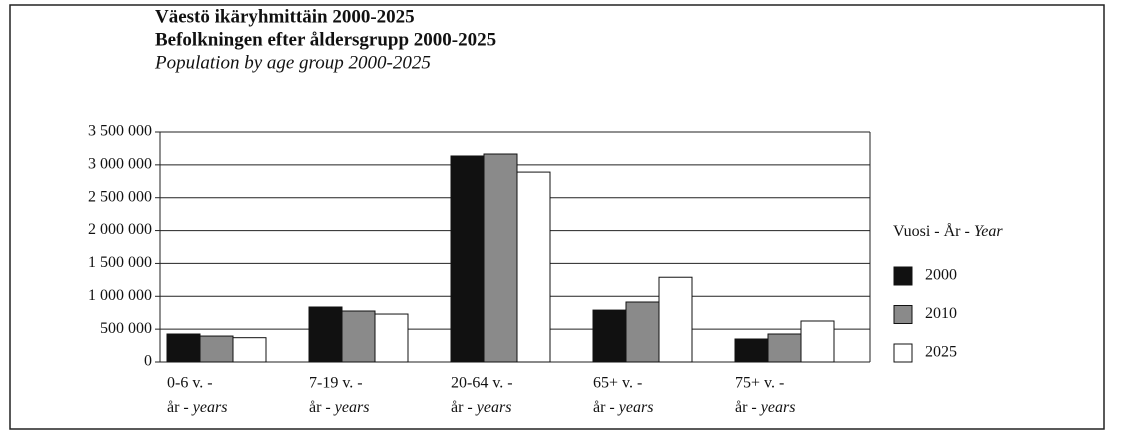 This screenshot has width=1121, height=437. What do you see at coordinates (759, 383) in the screenshot?
I see `x-tick-label: 75+ v. -` at bounding box center [759, 383].